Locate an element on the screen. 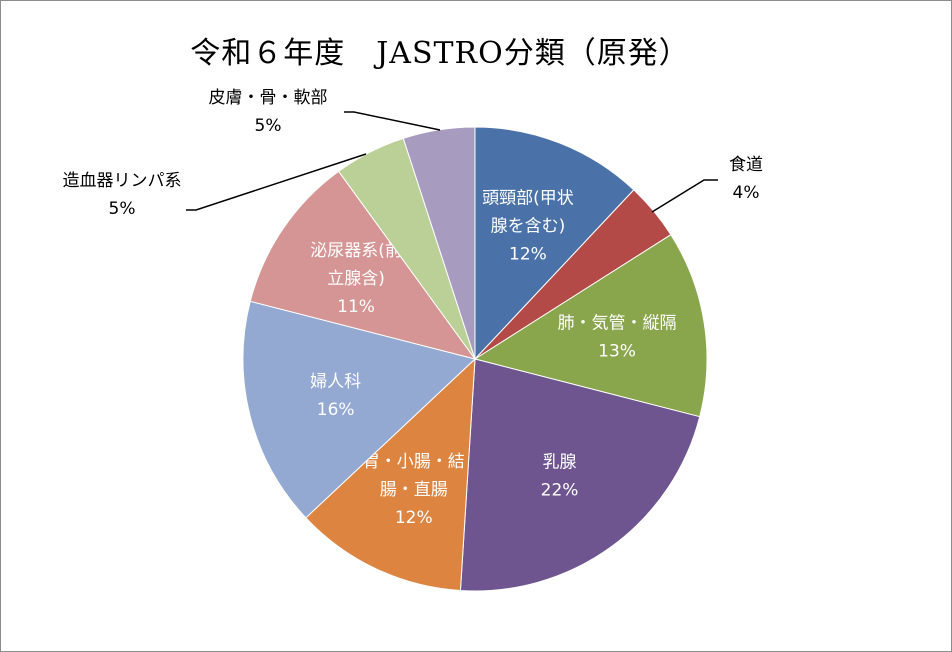  slice-name: 腺を含む) is located at coordinates (528, 226).